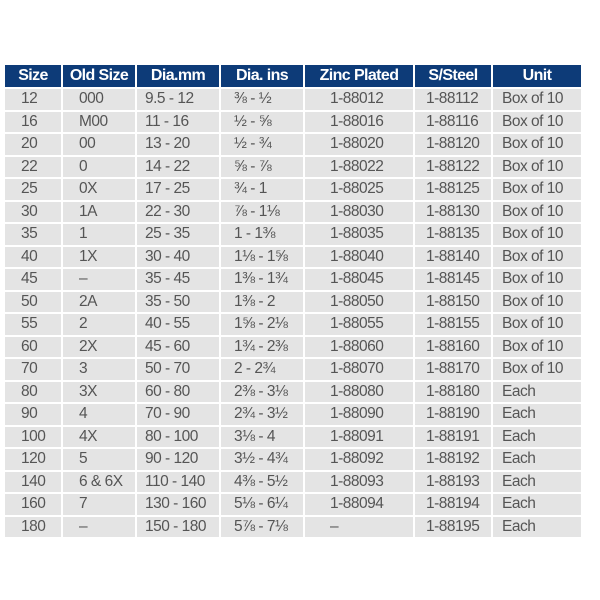 The width and height of the screenshot is (600, 600). What do you see at coordinates (359, 481) in the screenshot?
I see `cell-zinc-plated: 1-88093` at bounding box center [359, 481].